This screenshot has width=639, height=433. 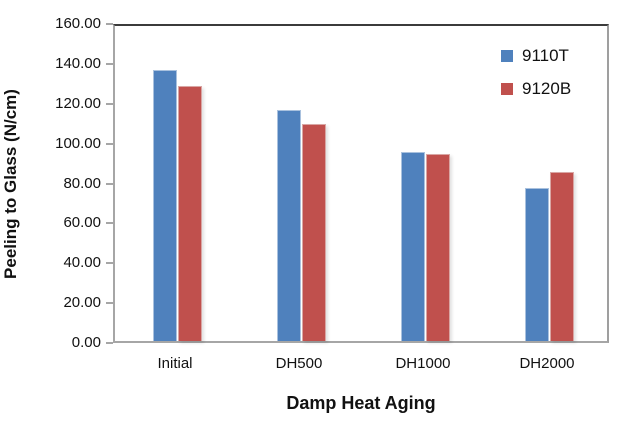 What do you see at coordinates (361, 403) in the screenshot?
I see `x-axis-title: Damp Heat Aging` at bounding box center [361, 403].